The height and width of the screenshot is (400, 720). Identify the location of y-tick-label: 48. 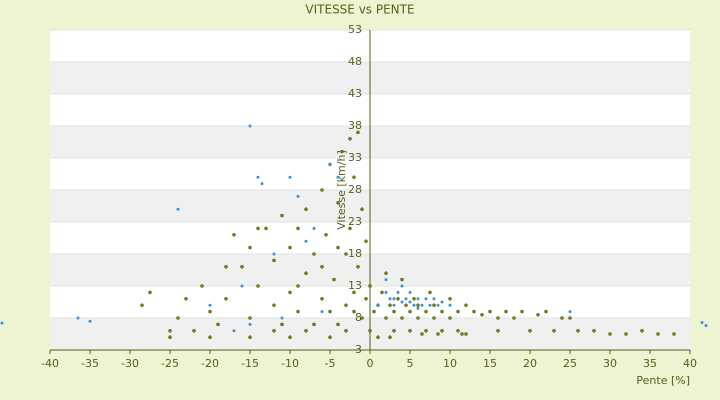
(355, 61).